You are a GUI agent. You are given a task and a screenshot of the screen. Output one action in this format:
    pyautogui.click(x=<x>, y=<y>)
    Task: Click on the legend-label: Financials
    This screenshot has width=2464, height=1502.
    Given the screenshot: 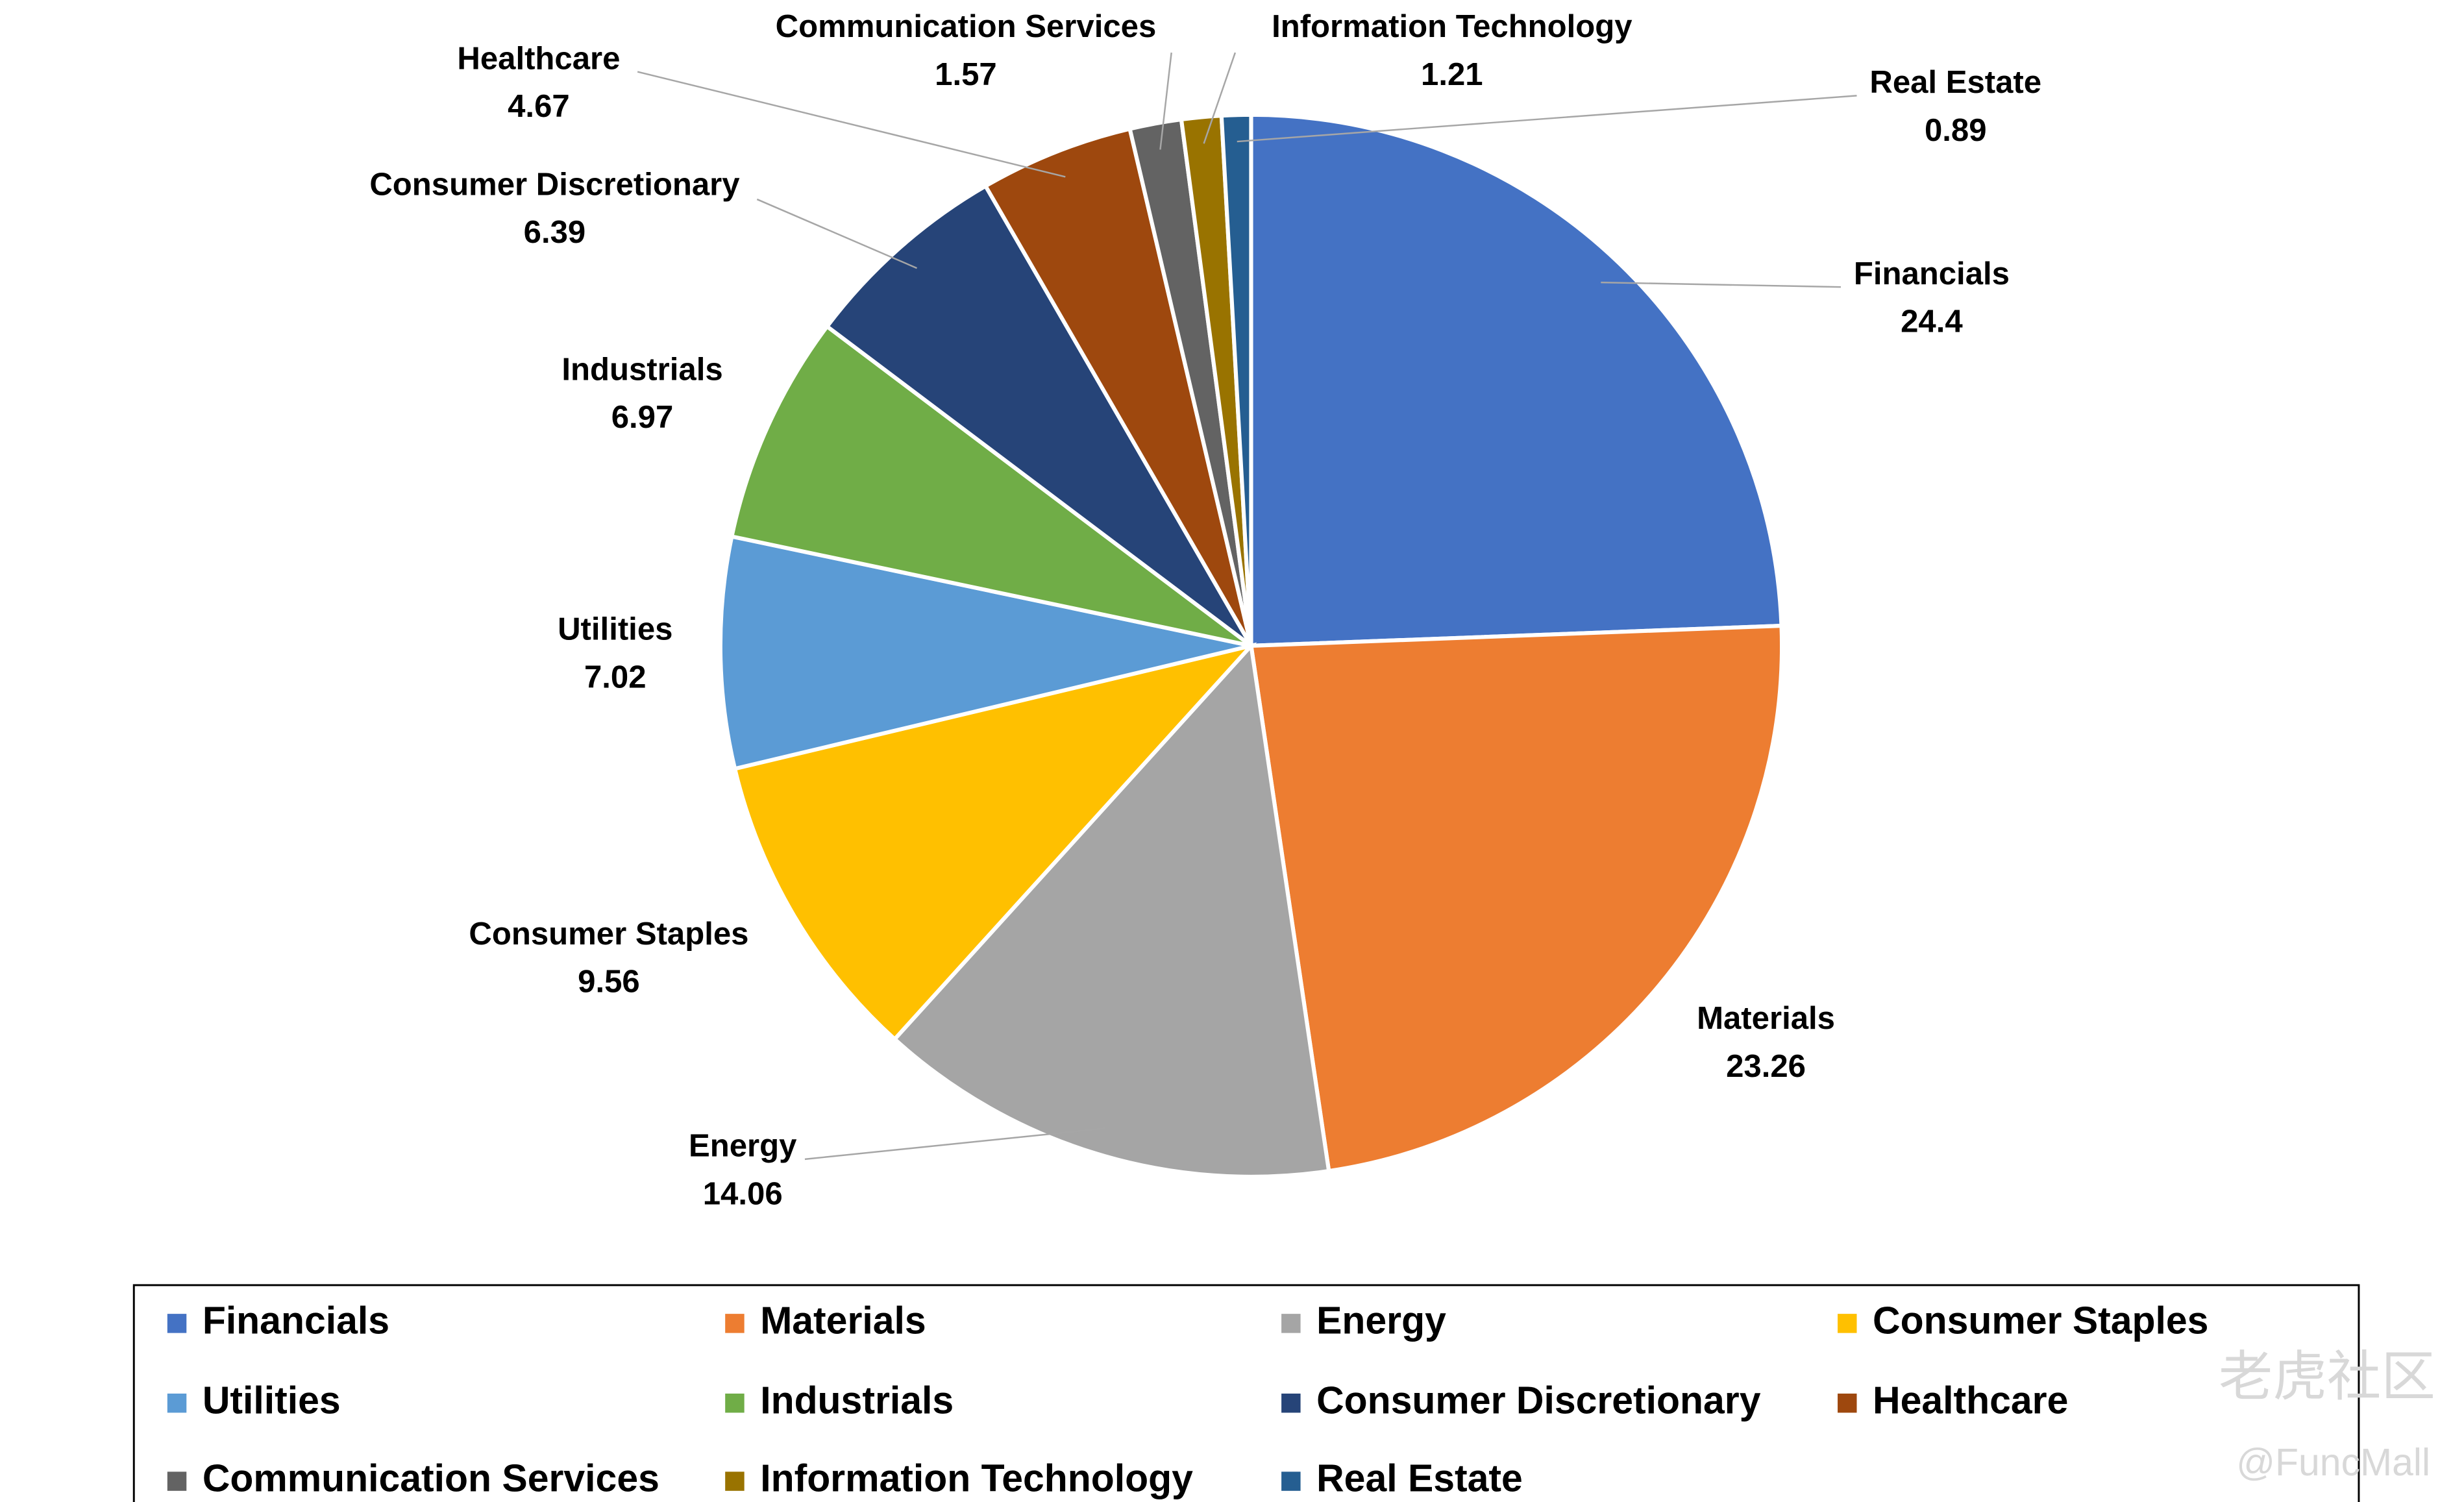 What is the action you would take?
    pyautogui.click(x=296, y=1320)
    